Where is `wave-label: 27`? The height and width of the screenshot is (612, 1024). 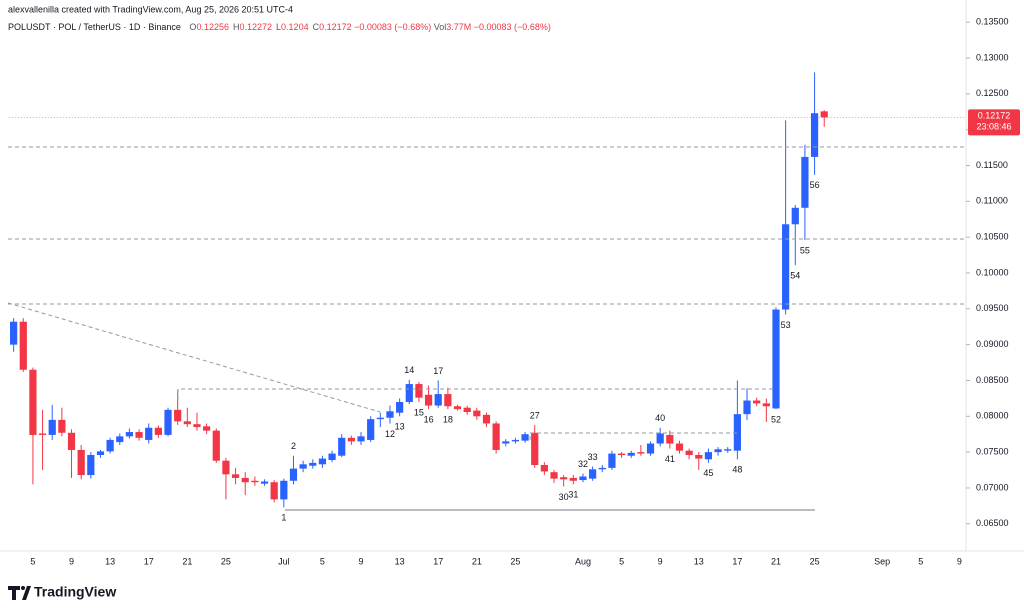 wave-label: 27 is located at coordinates (535, 415).